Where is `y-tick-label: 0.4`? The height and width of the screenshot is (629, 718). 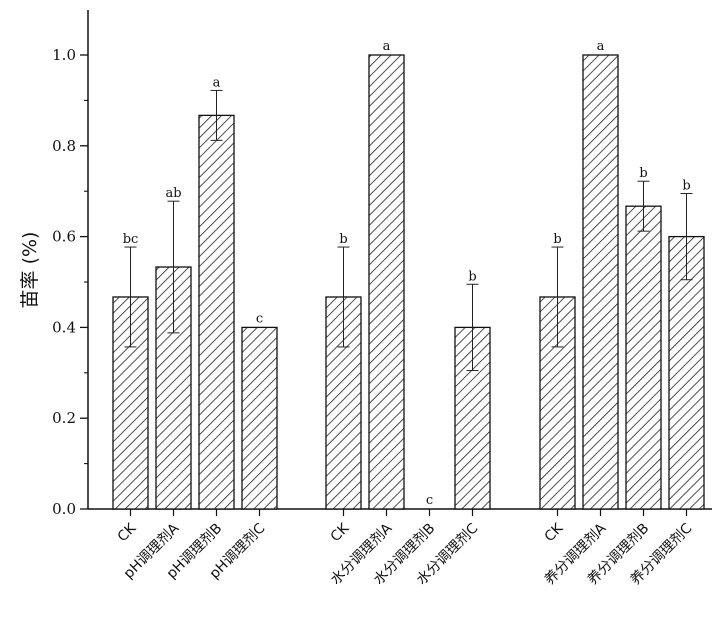
y-tick-label: 0.4 is located at coordinates (64, 327).